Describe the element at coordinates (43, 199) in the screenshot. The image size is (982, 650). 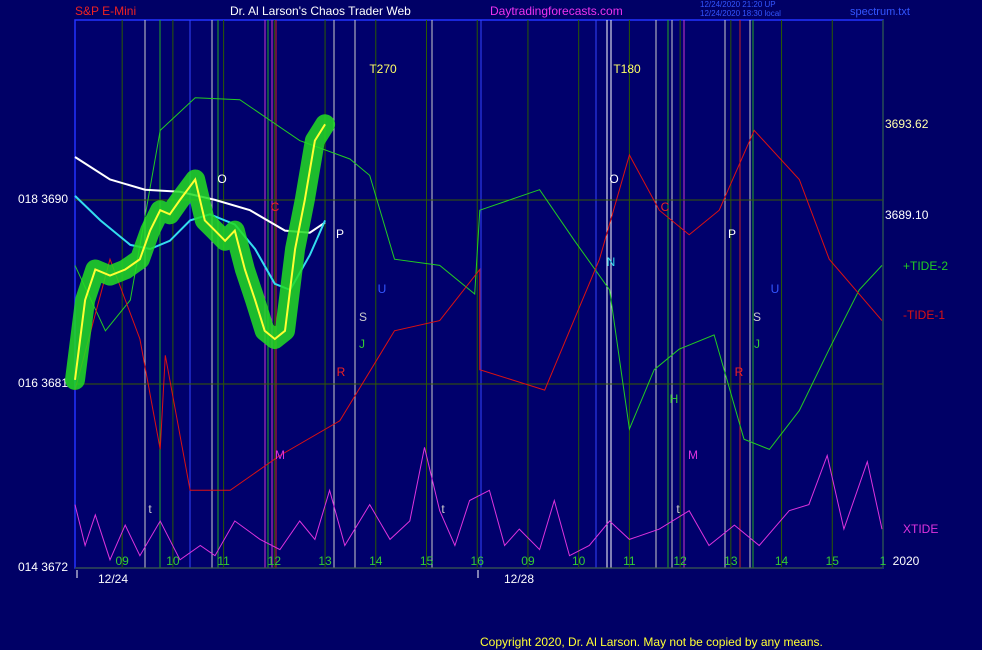
I see `y-tick-label: 018 3690` at that location.